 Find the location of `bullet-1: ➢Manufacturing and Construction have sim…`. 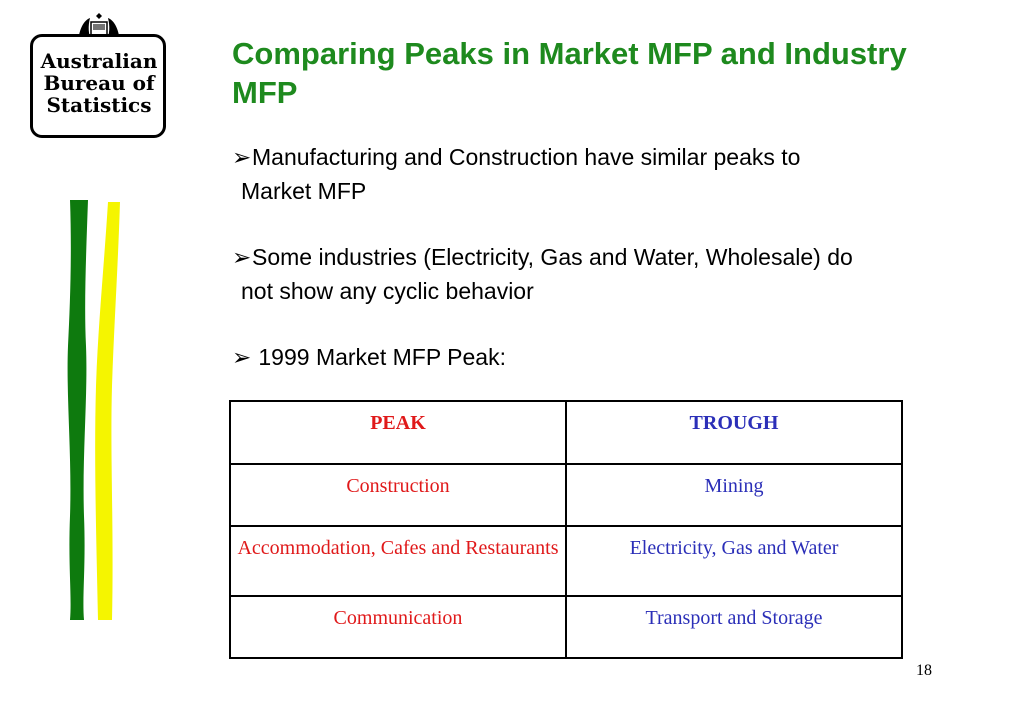

bullet-1: ➢Manufacturing and Construction have sim… is located at coordinates (617, 174).